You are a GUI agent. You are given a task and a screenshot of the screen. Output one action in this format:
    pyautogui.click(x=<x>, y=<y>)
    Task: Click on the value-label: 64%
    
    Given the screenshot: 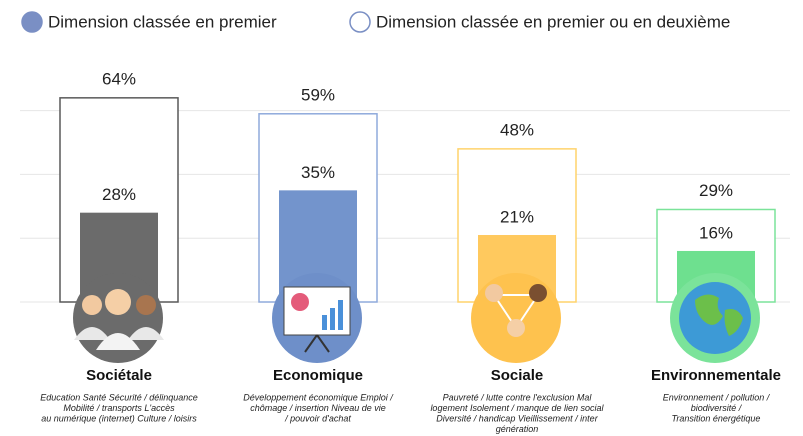 What is the action you would take?
    pyautogui.click(x=119, y=78)
    